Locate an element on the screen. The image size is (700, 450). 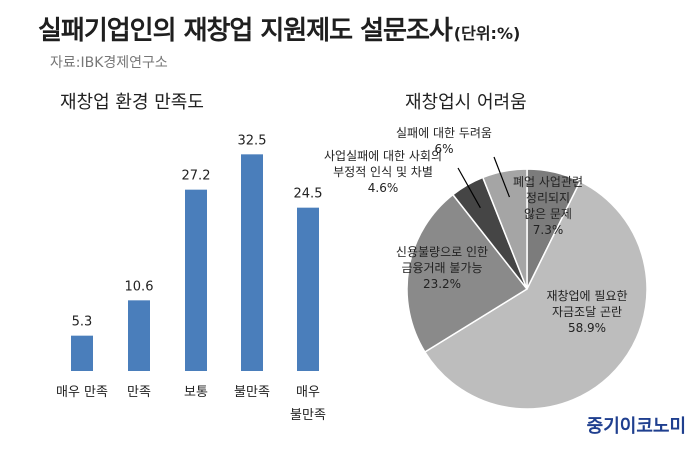
source-label: 자료:IBK경제연구소 is located at coordinates (109, 63).